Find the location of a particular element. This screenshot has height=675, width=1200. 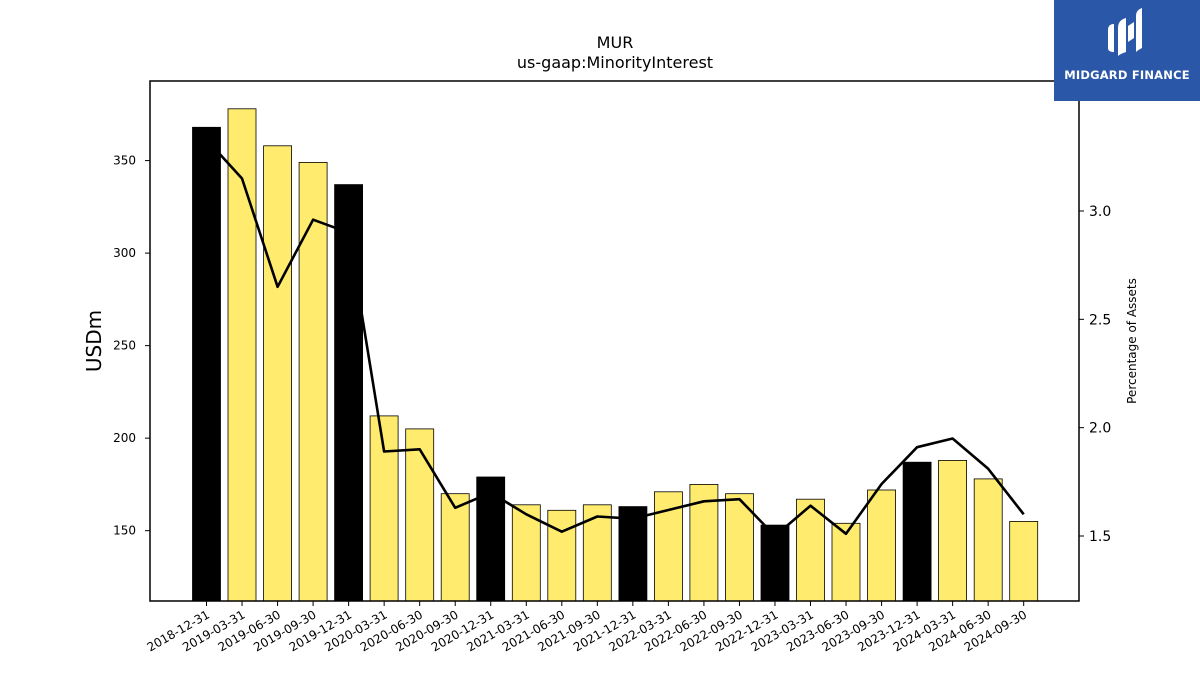

y-tick-label: 200 is located at coordinates (124, 438).